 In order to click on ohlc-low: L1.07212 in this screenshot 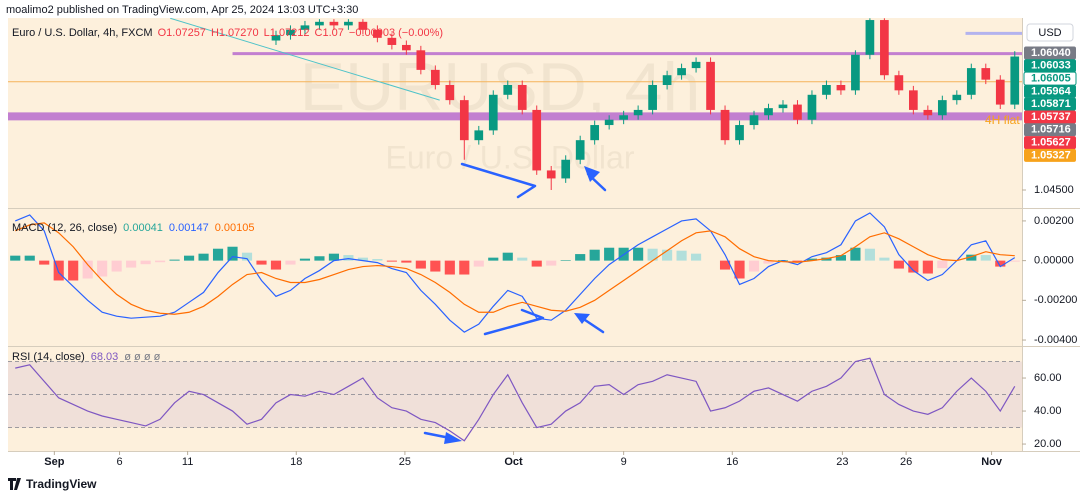, I will do `click(287, 33)`.